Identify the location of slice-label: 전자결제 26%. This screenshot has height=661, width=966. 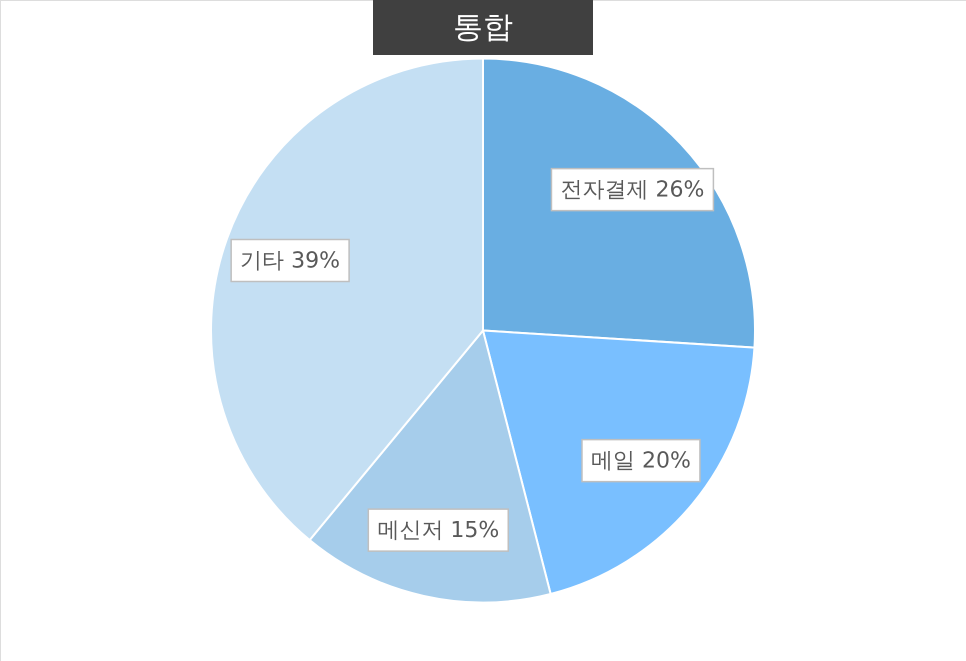
(632, 190).